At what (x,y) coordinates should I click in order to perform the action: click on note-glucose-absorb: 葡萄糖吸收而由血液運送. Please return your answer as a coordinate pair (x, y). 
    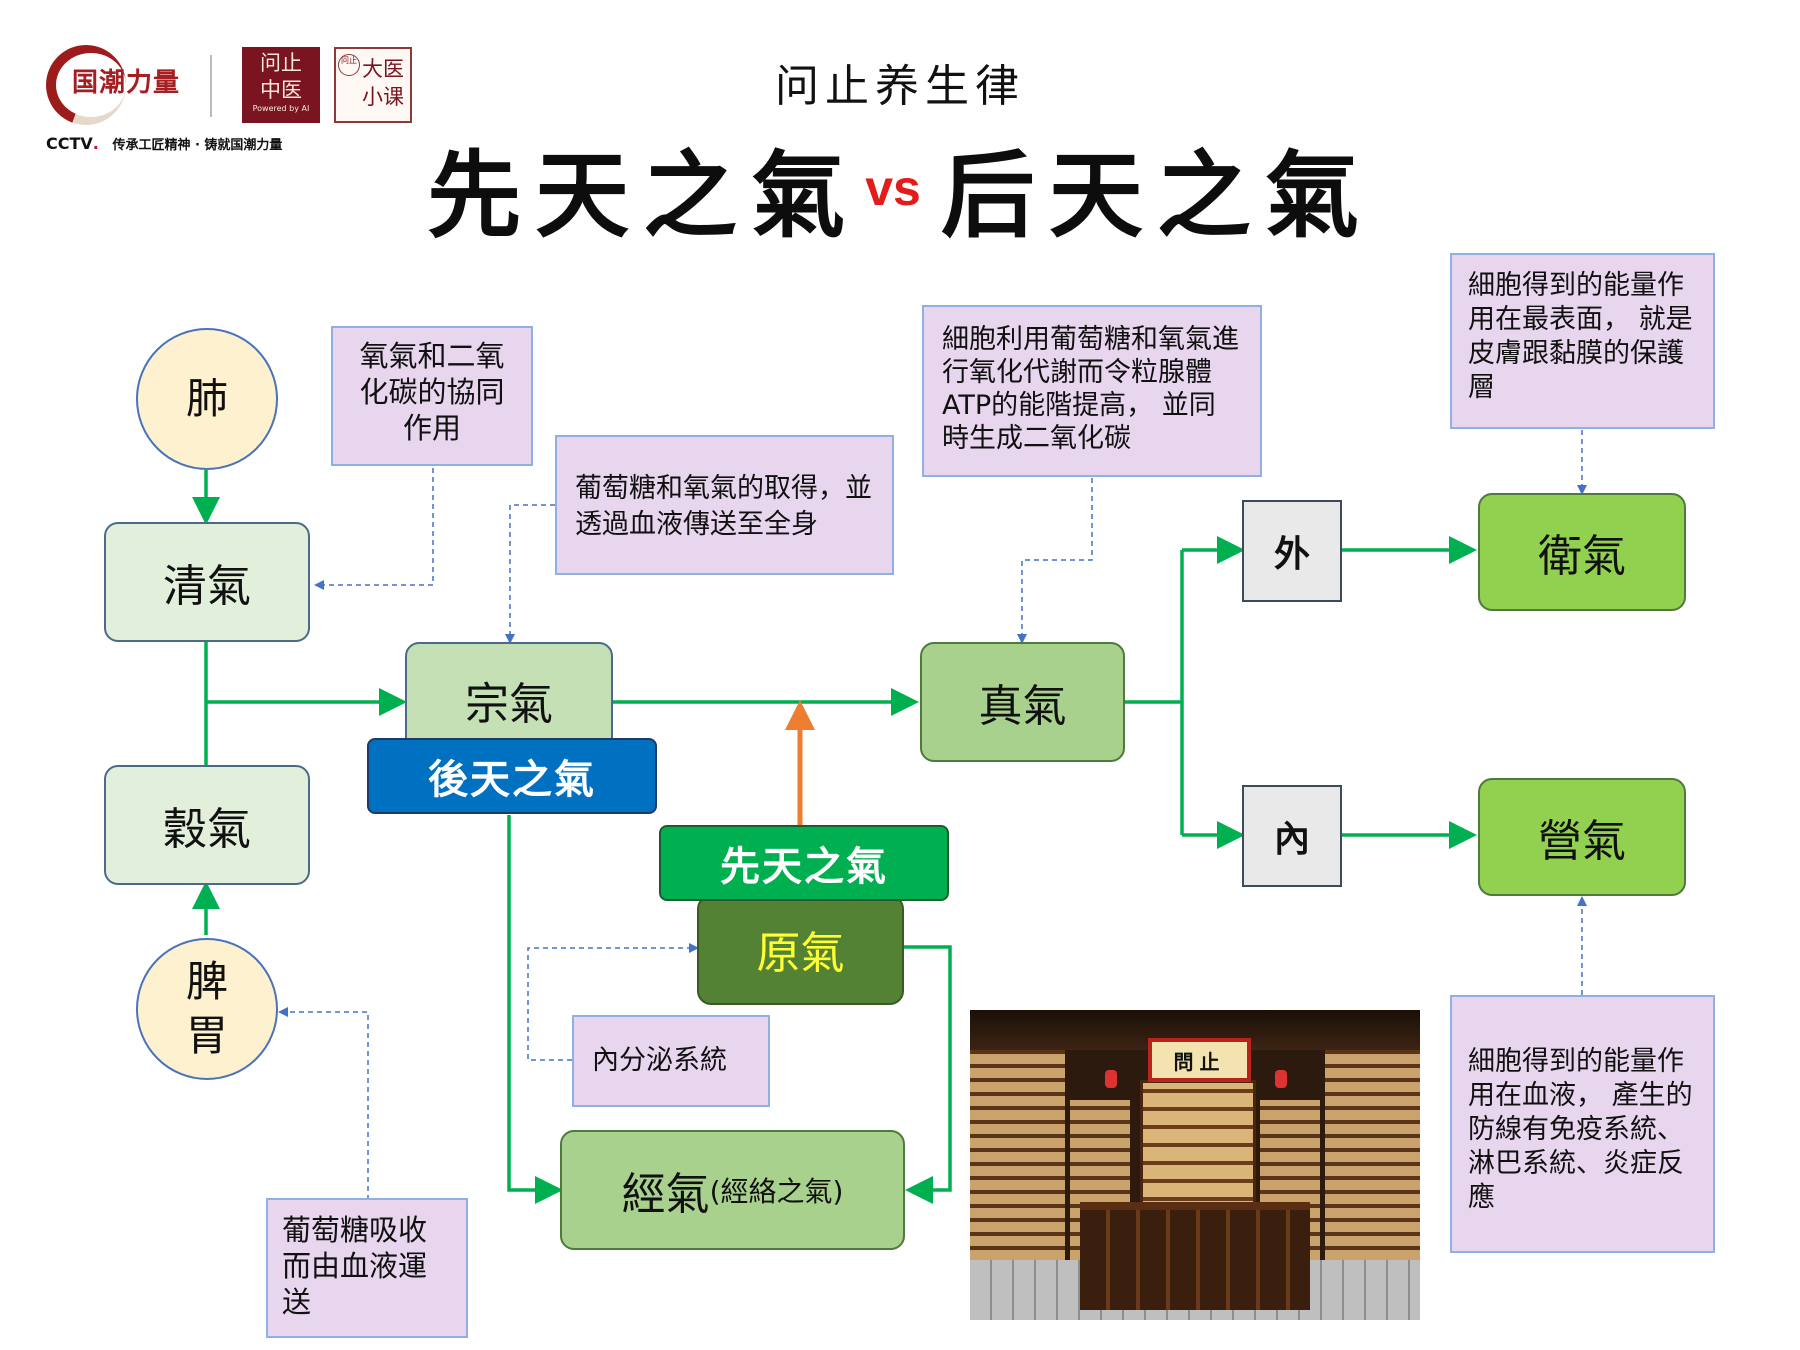
    Looking at the image, I should click on (367, 1268).